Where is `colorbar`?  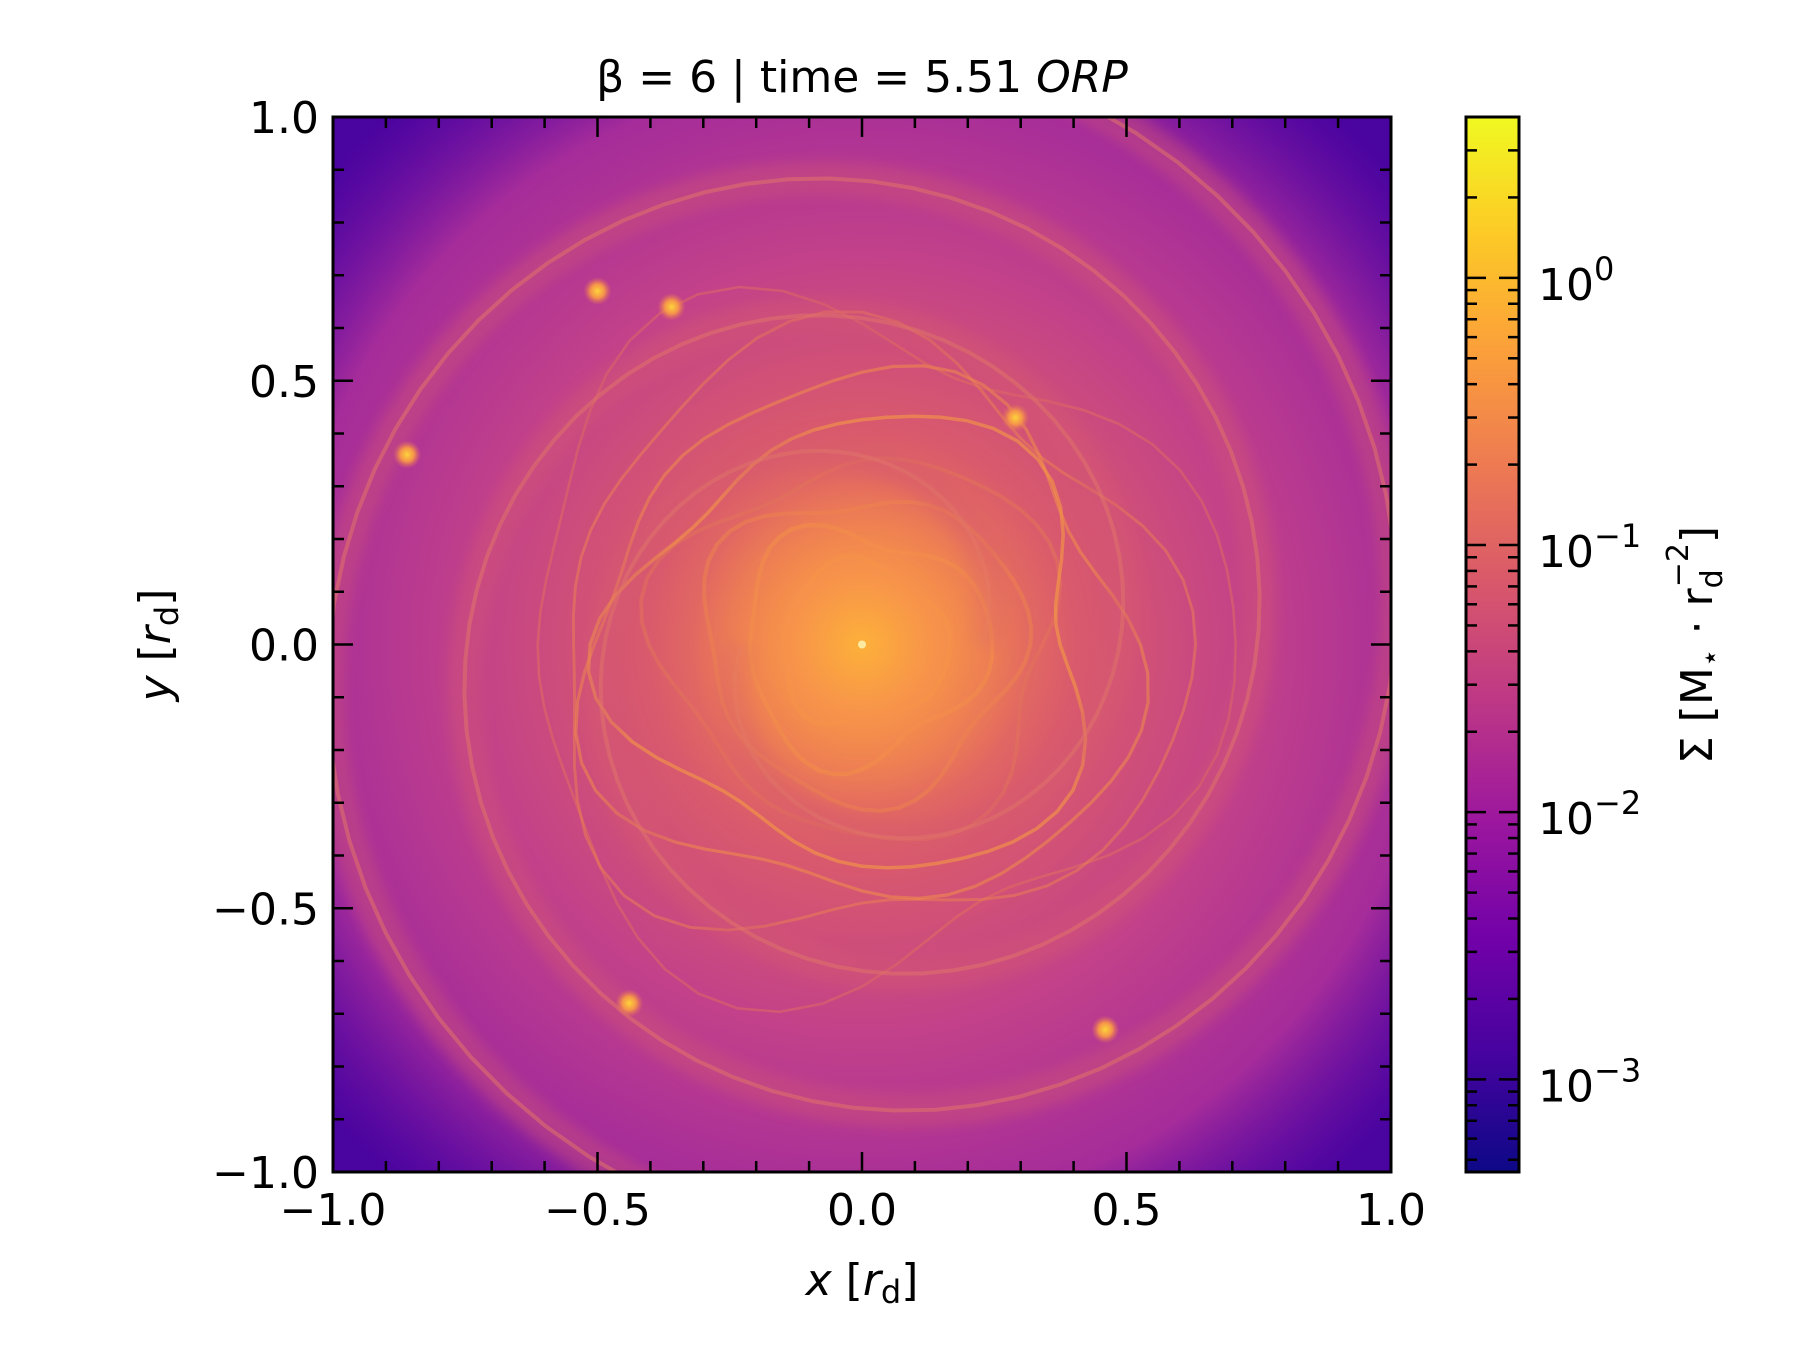 colorbar is located at coordinates (1492, 644).